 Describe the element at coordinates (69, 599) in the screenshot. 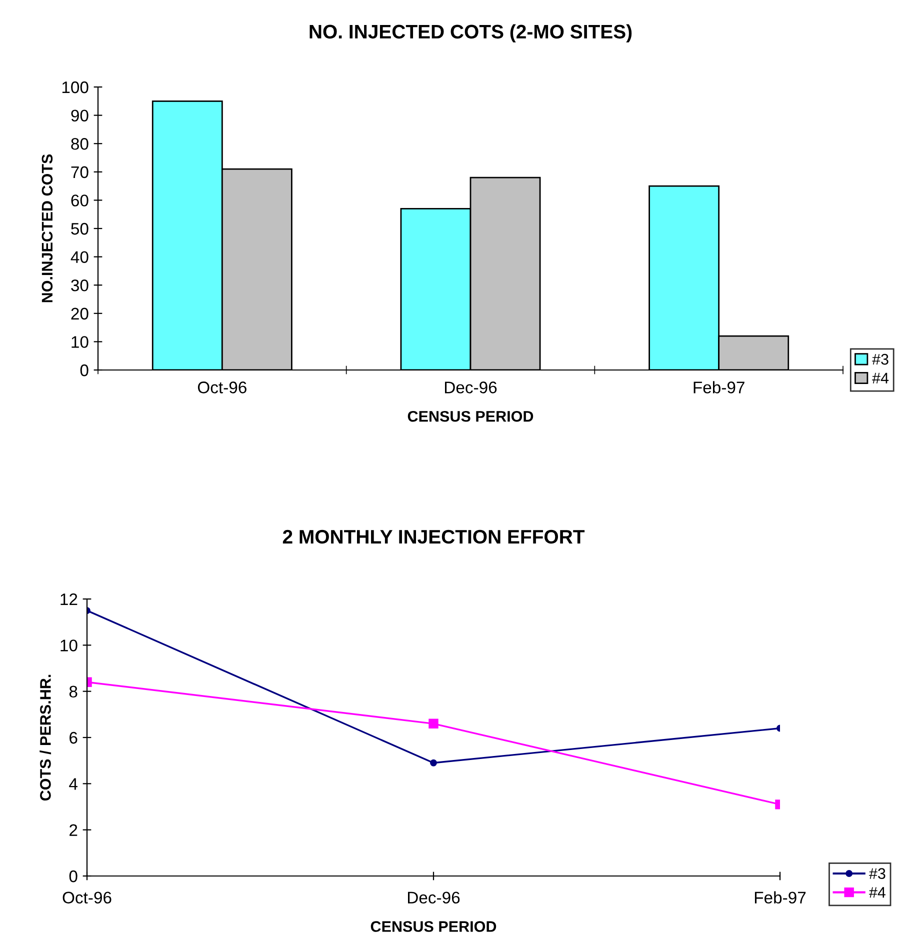

I see `y-tick-label: 12` at that location.